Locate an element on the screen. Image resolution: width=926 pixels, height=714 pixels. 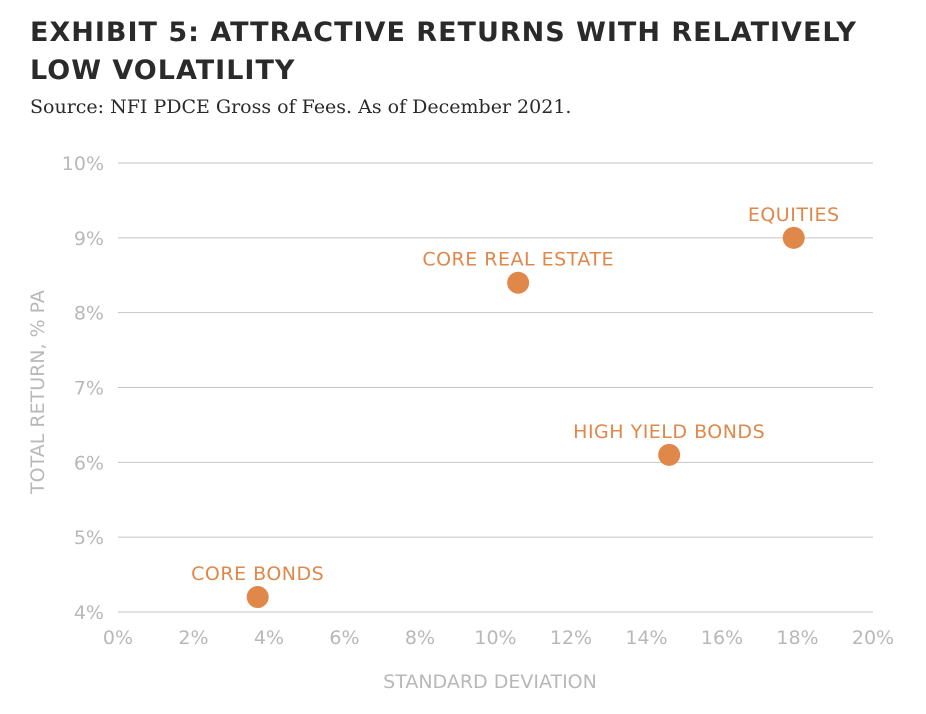
y-tick-label: 5% is located at coordinates (89, 538).